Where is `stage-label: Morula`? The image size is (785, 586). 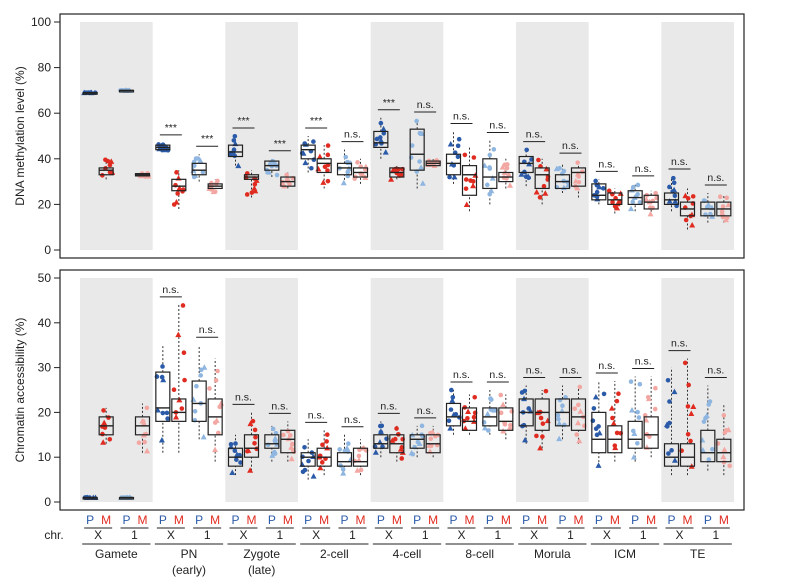
stage-label: Morula is located at coordinates (552, 554).